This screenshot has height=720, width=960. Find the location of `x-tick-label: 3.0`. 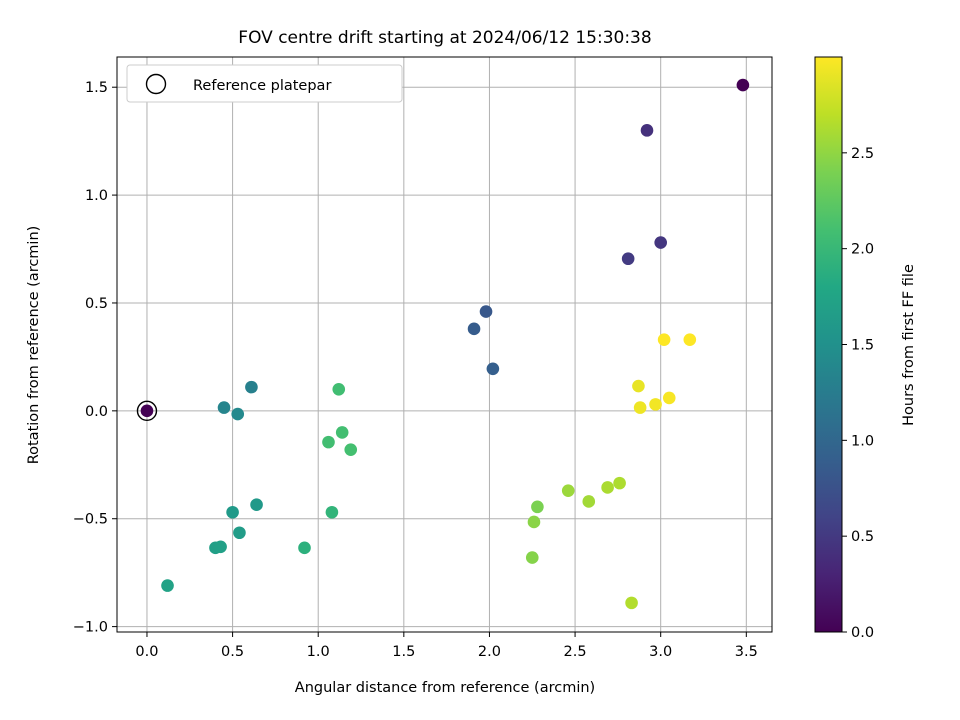

x-tick-label: 3.0 is located at coordinates (660, 652).